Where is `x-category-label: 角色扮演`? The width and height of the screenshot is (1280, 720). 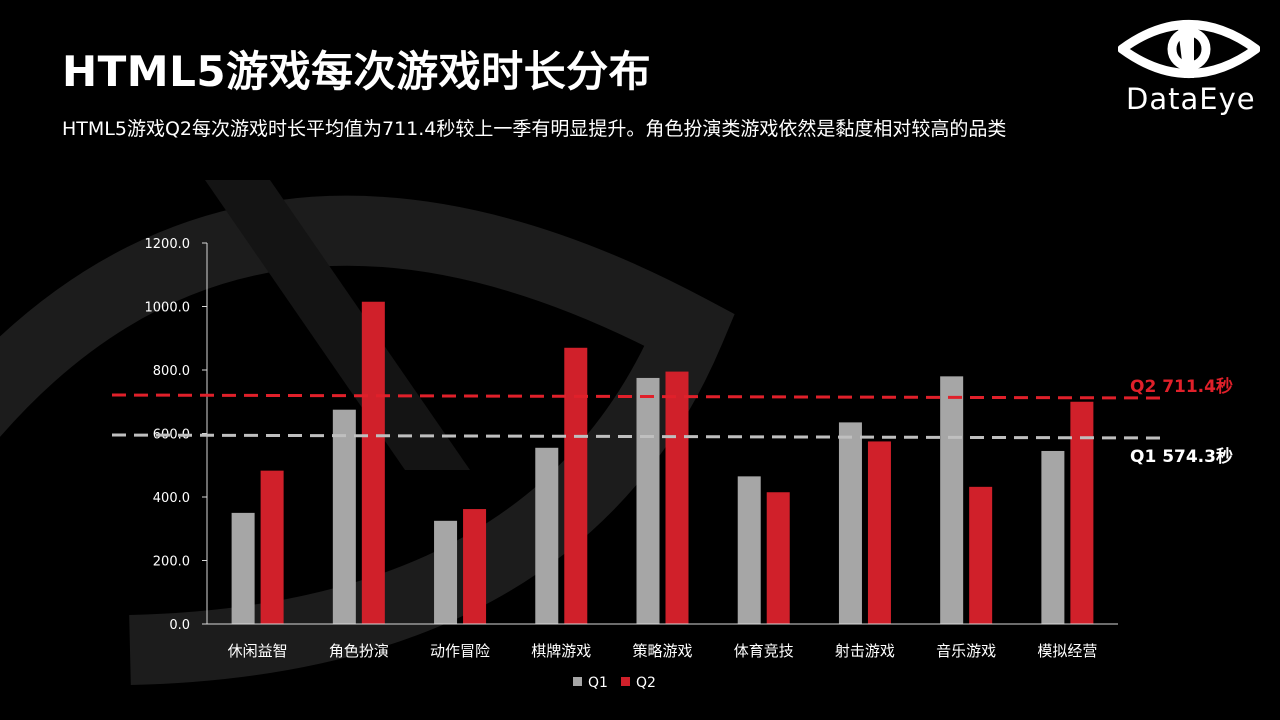
x-category-label: 角色扮演 is located at coordinates (359, 651).